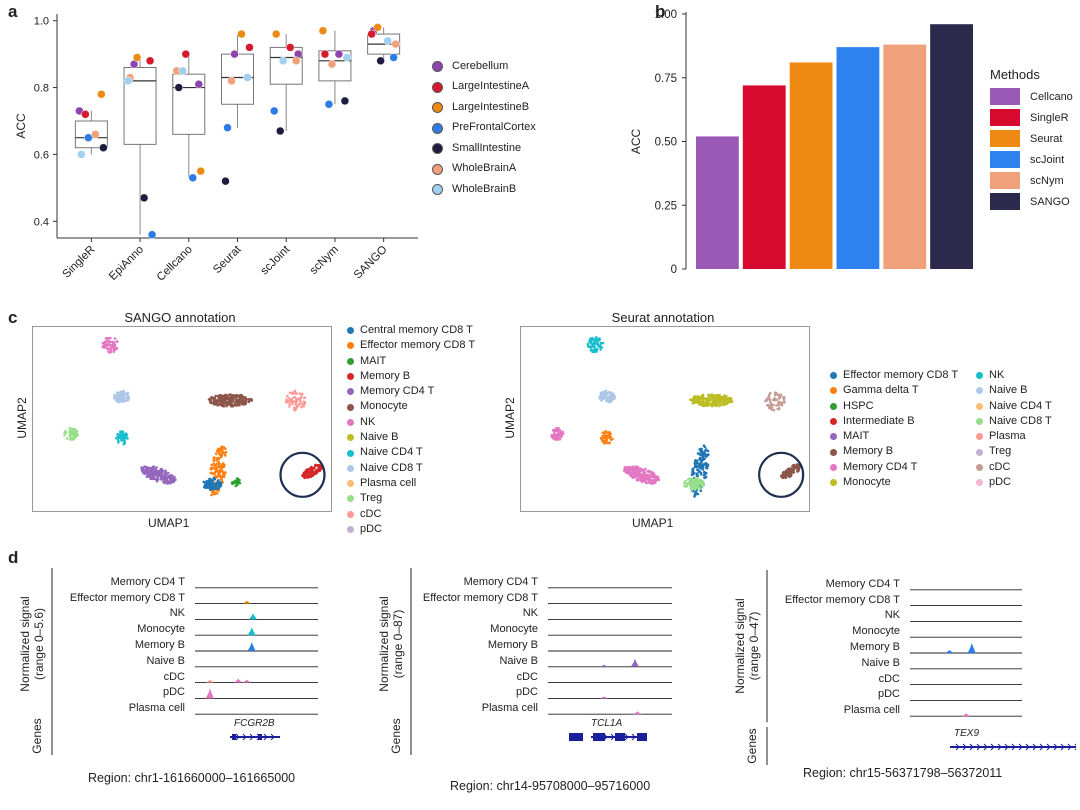 This screenshot has width=1080, height=810. Describe the element at coordinates (967, 733) in the screenshot. I see `gene-name: TEX9` at that location.